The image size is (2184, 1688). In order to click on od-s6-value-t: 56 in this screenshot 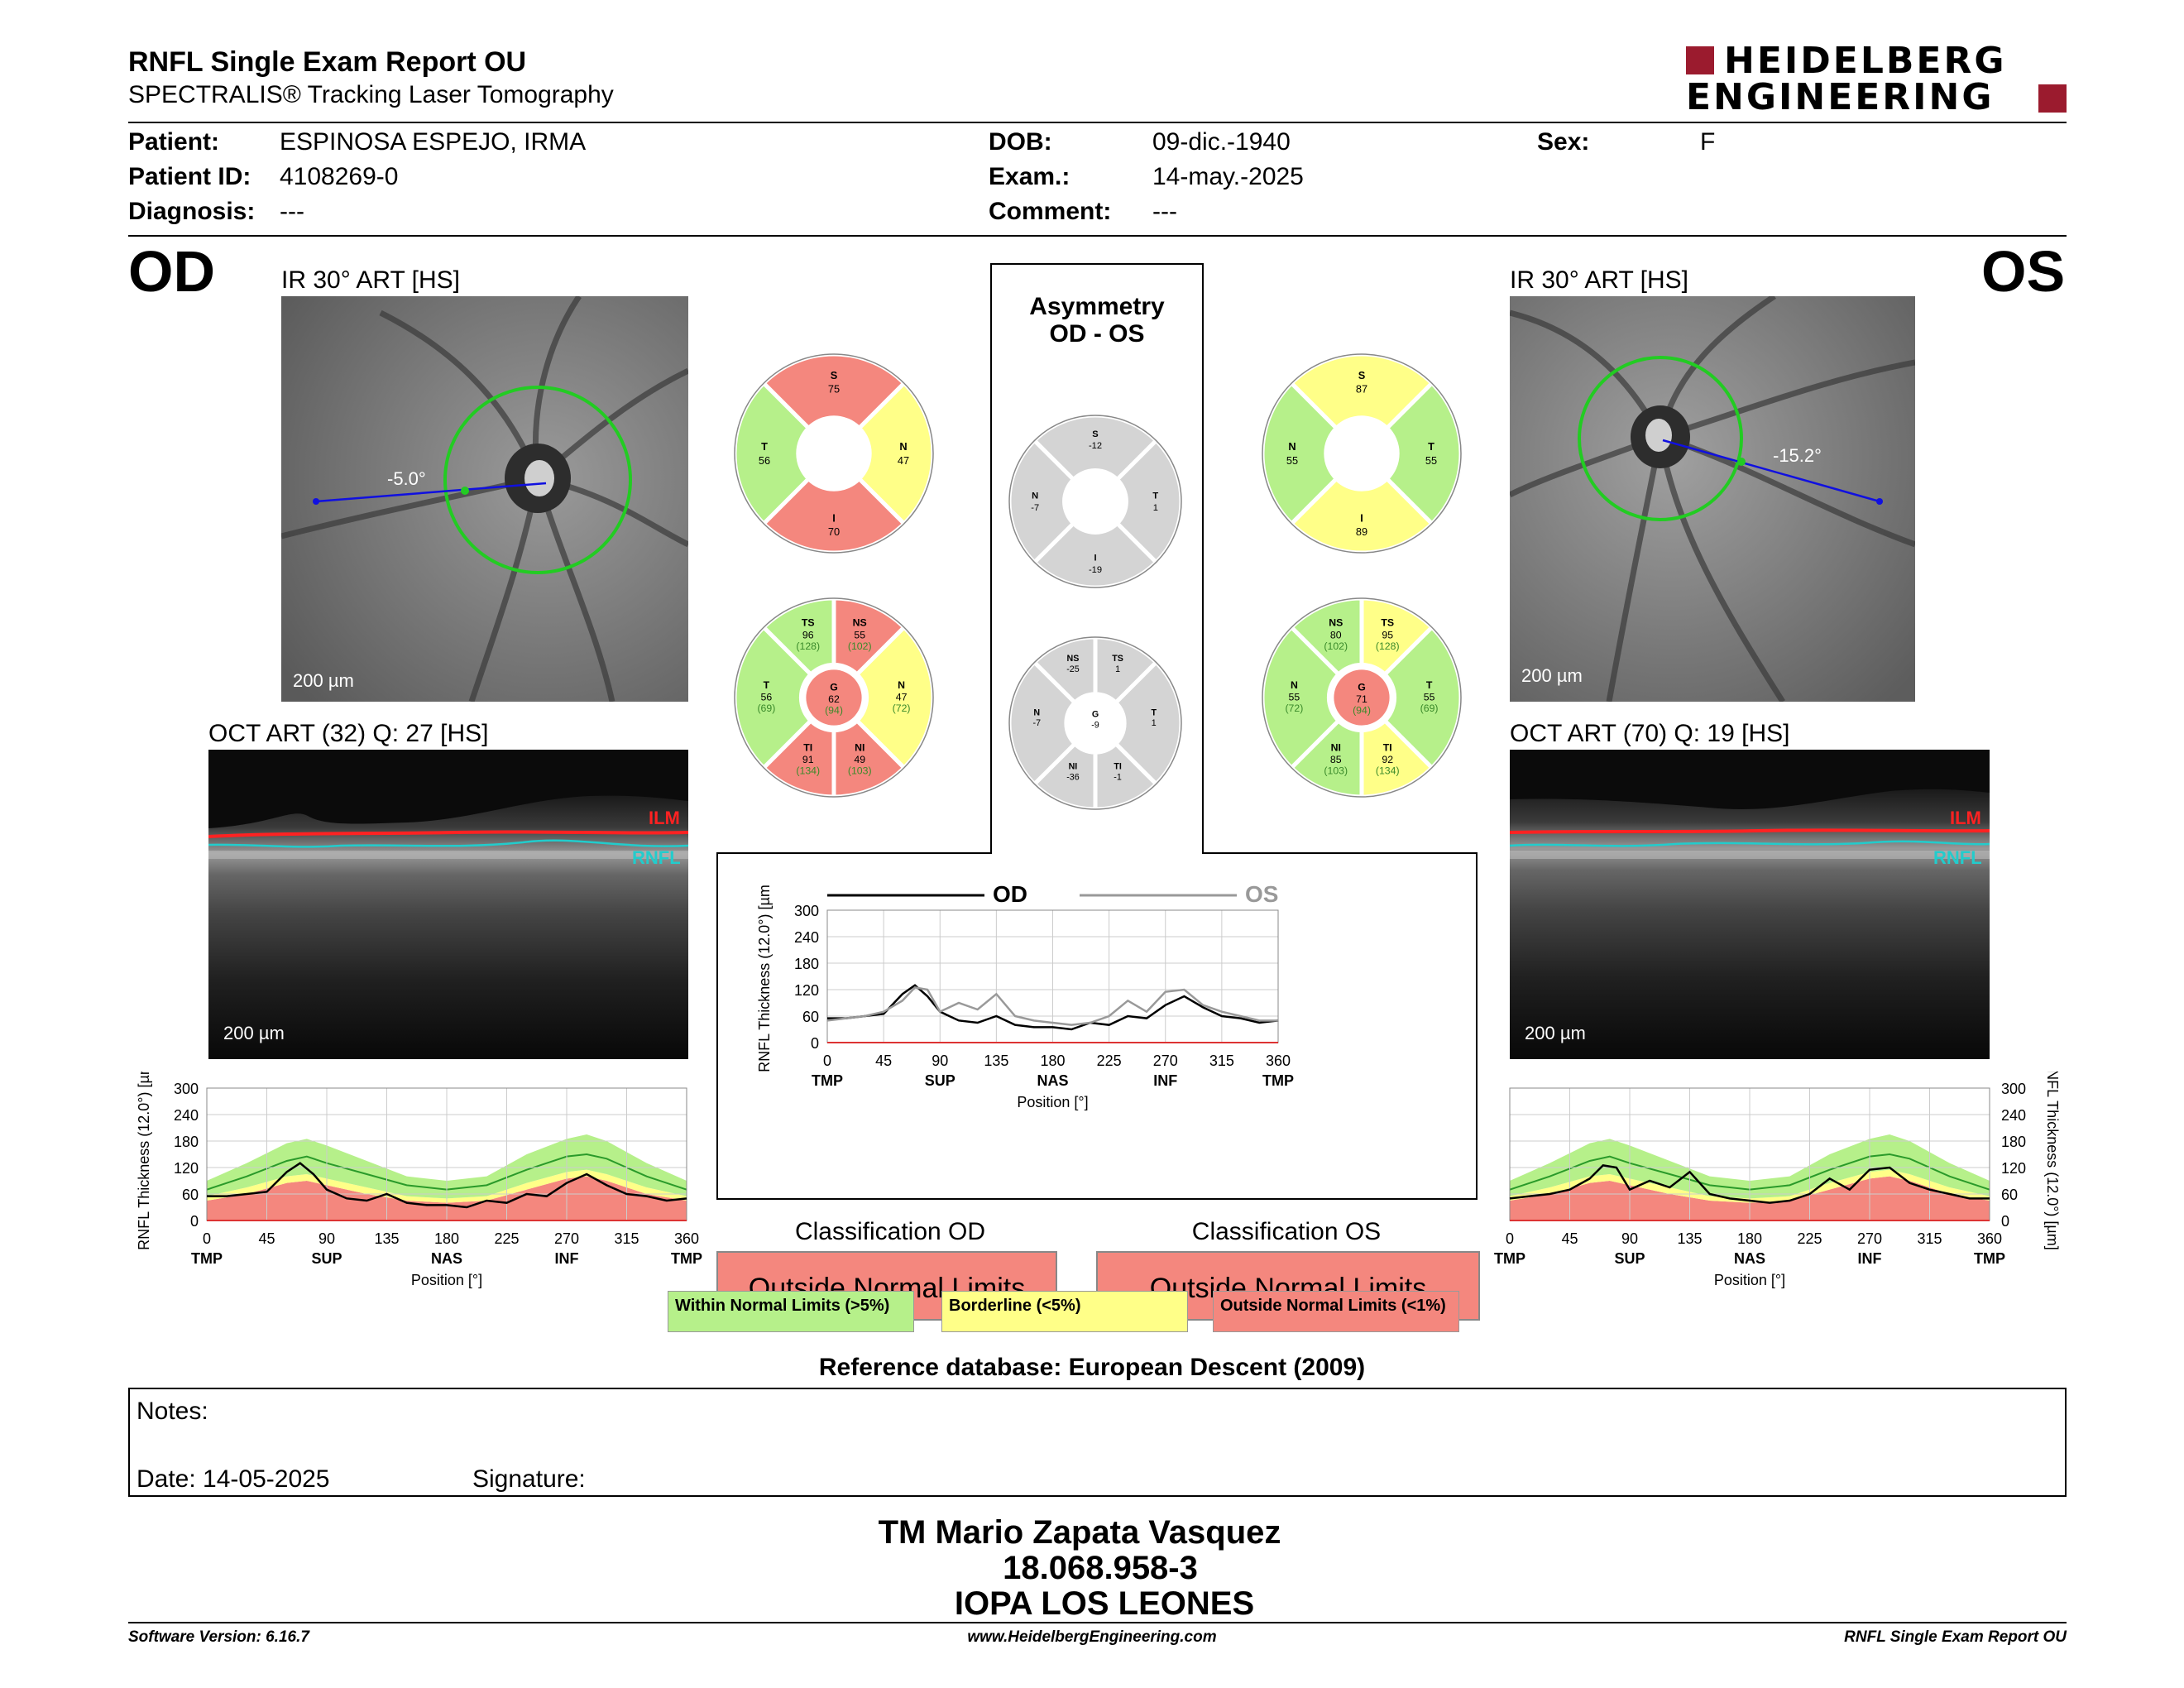, I will do `click(767, 697)`.